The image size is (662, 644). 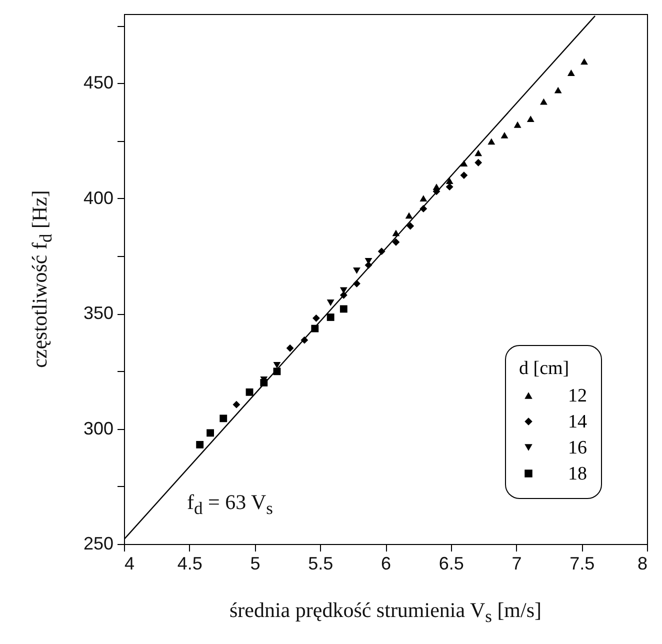 What do you see at coordinates (98, 313) in the screenshot?
I see `y-tick-label: 350` at bounding box center [98, 313].